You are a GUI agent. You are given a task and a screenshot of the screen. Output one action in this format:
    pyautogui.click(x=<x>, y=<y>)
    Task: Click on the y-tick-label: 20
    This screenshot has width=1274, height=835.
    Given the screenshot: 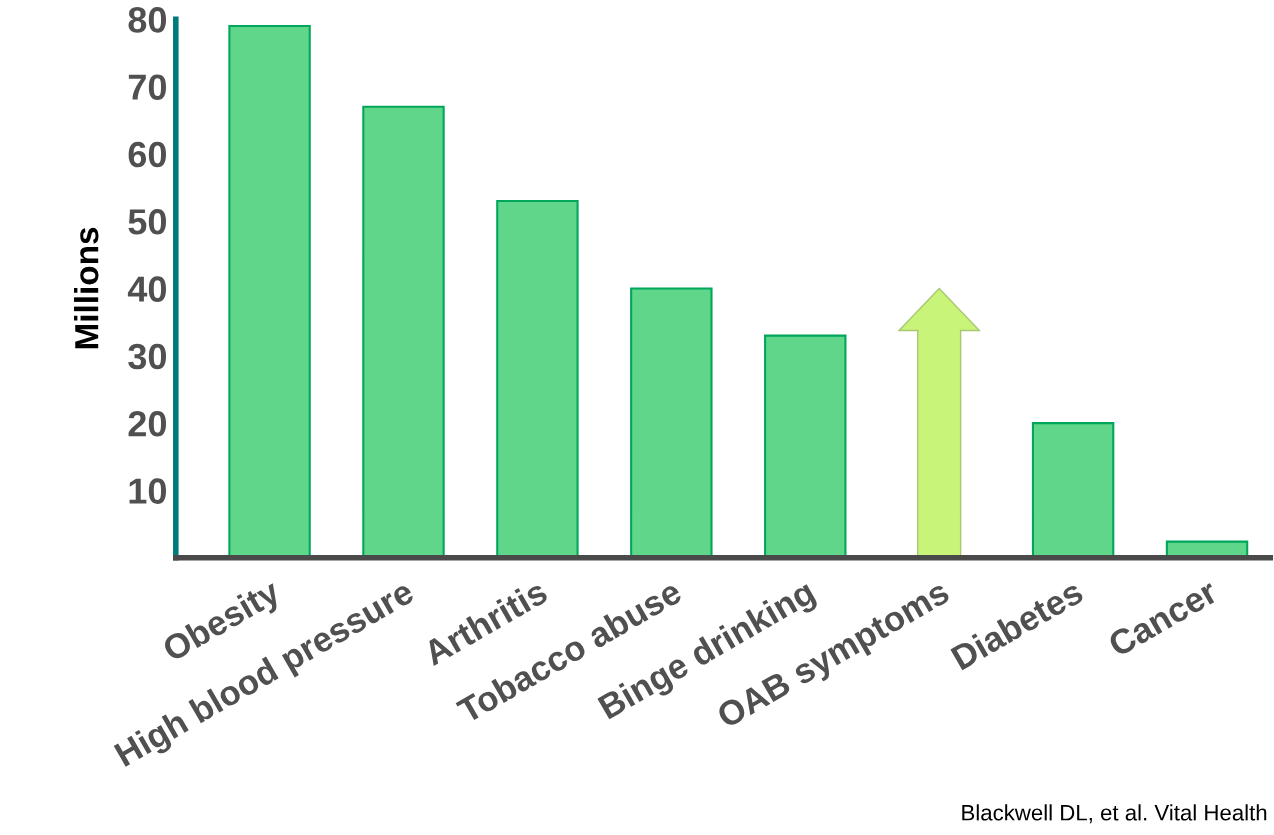 What is the action you would take?
    pyautogui.click(x=147, y=424)
    